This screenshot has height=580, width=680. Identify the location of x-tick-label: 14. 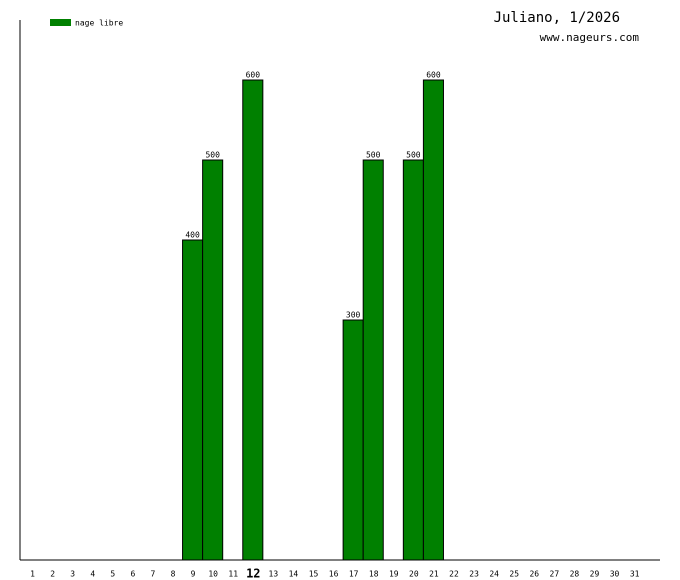
(294, 574).